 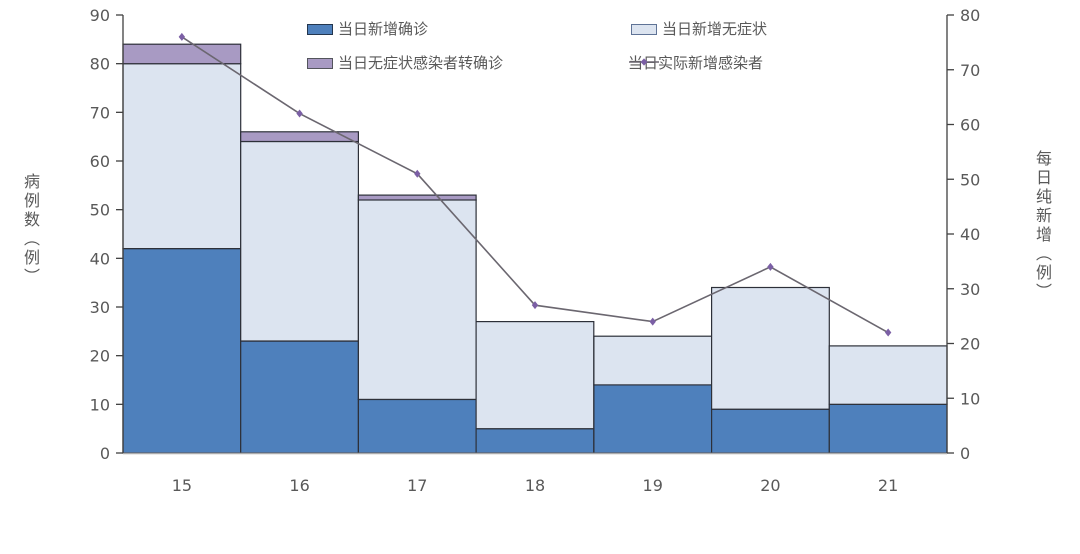 What do you see at coordinates (970, 15) in the screenshot?
I see `y-right-tick-label: 80` at bounding box center [970, 15].